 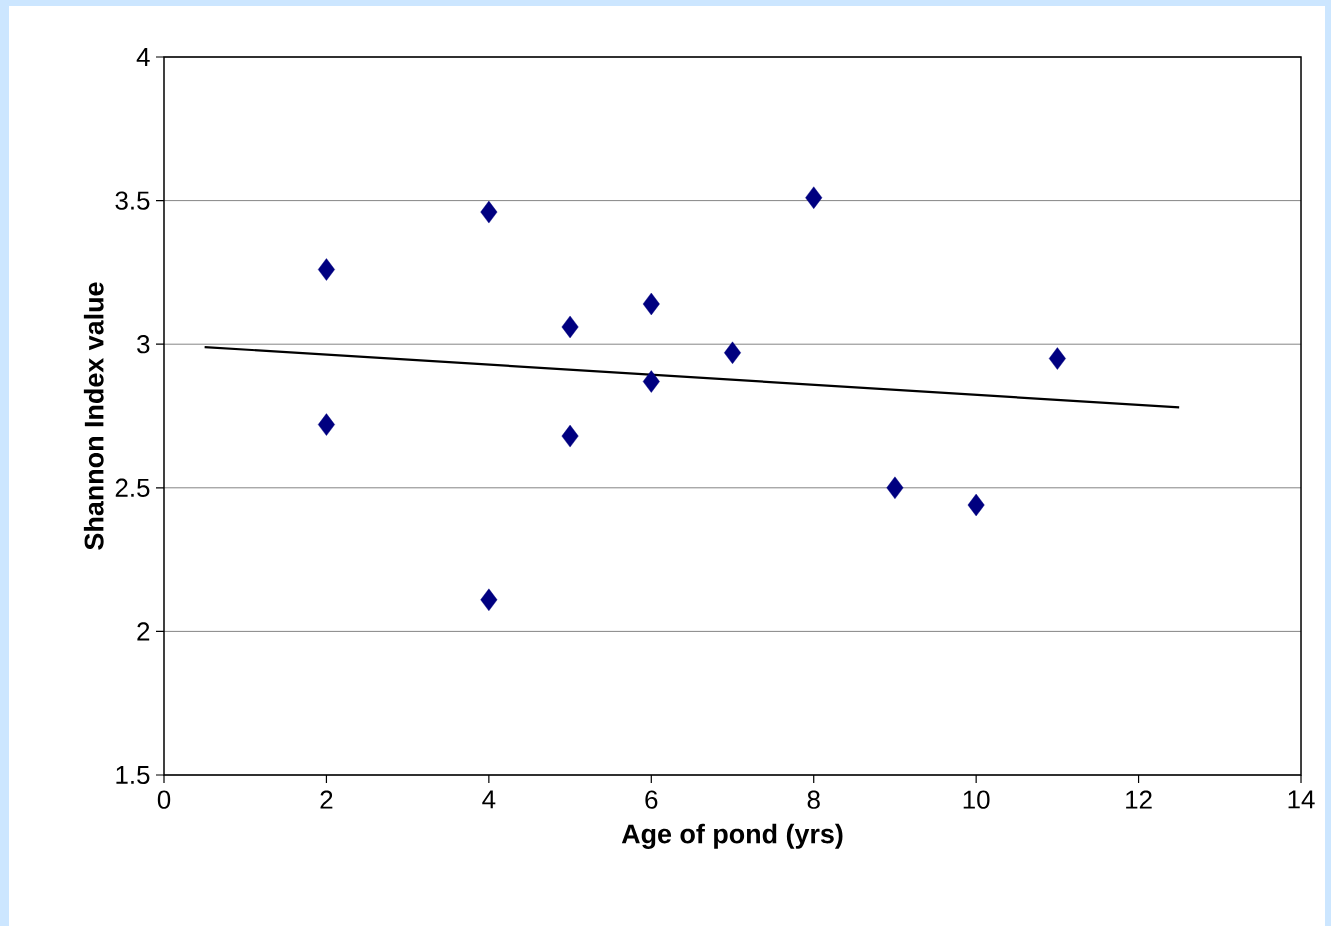 What do you see at coordinates (489, 799) in the screenshot?
I see `x-tick-label: 4` at bounding box center [489, 799].